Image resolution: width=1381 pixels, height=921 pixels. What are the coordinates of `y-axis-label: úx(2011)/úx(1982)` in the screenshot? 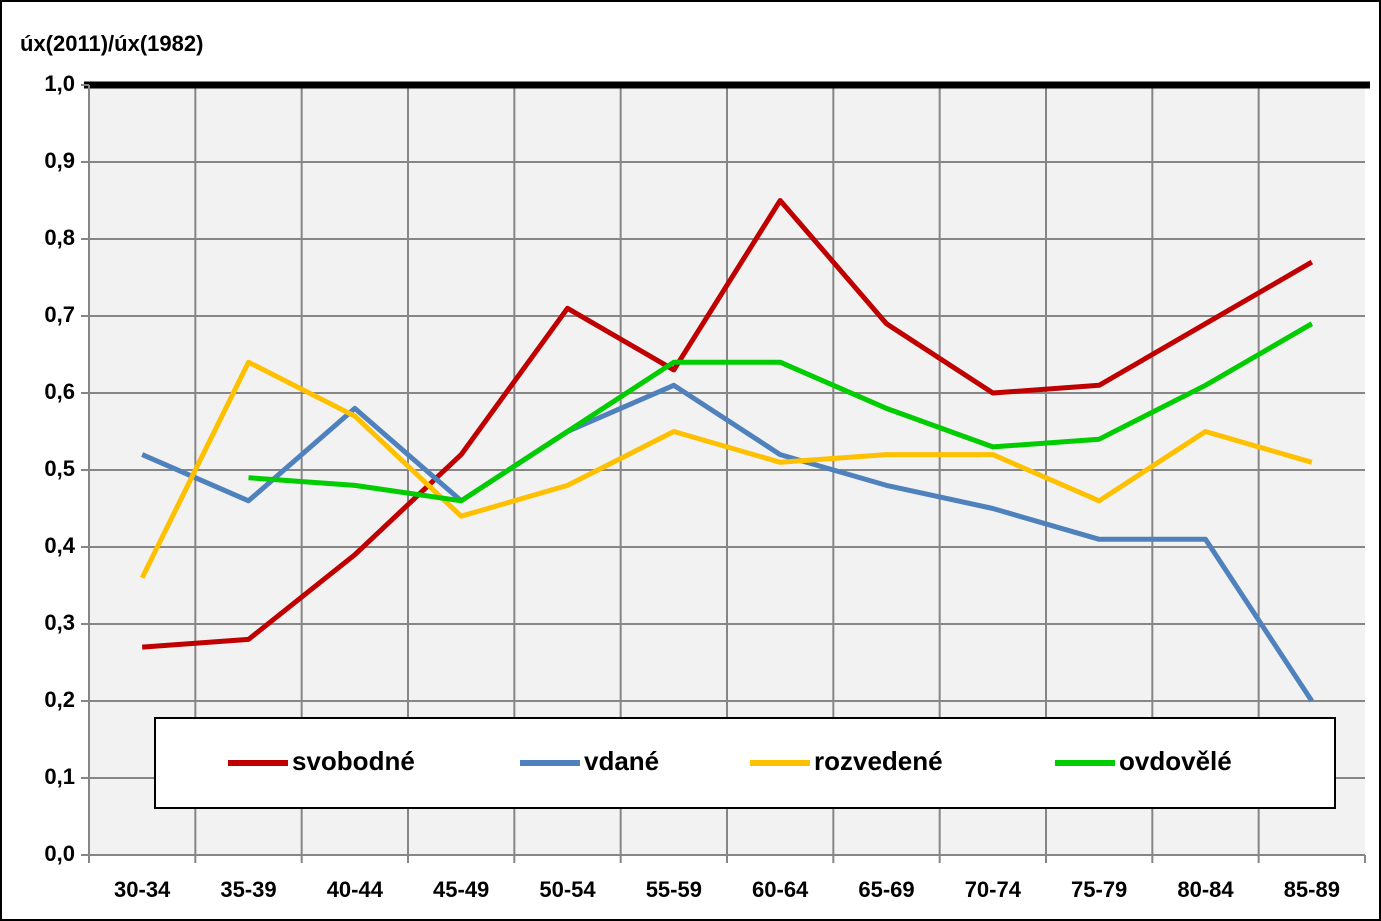 It's located at (111, 43).